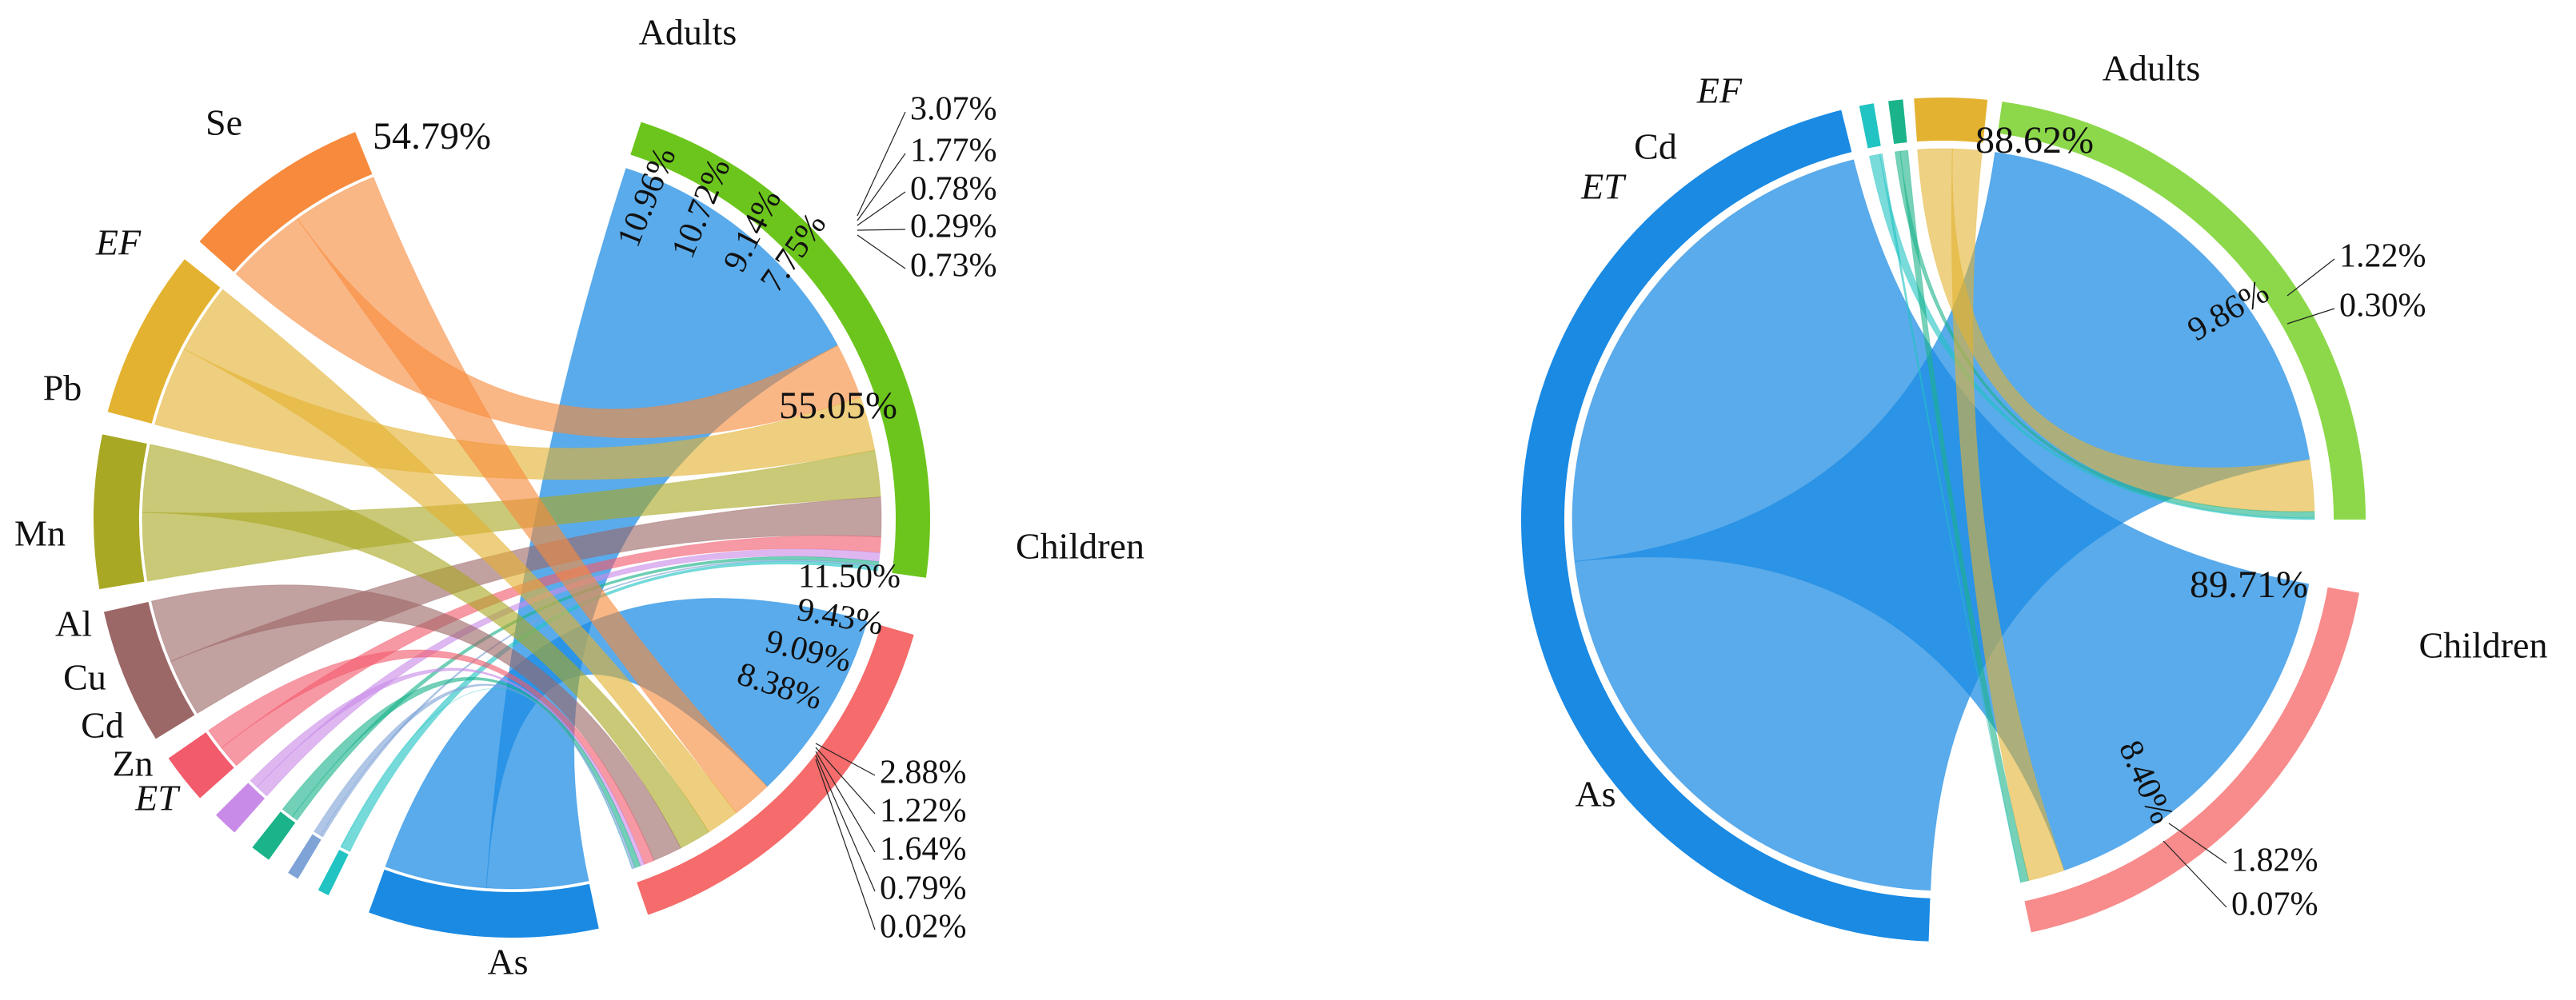 Image resolution: width=2576 pixels, height=1000 pixels. I want to click on pct-label-r-adults-cd: 1.22%, so click(2382, 256).